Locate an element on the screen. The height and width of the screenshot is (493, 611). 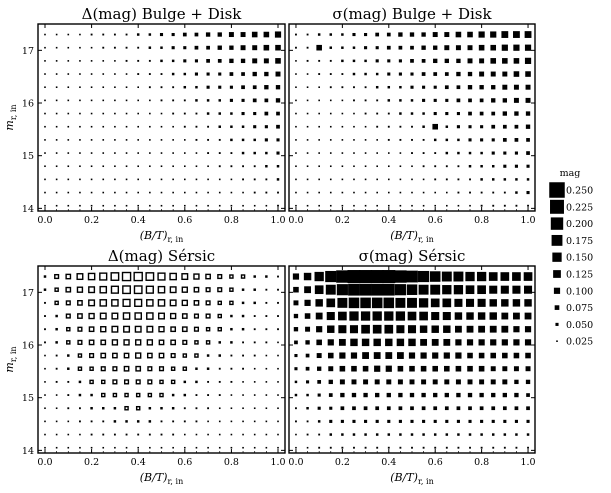
legend-swatch is located at coordinates (557, 274).